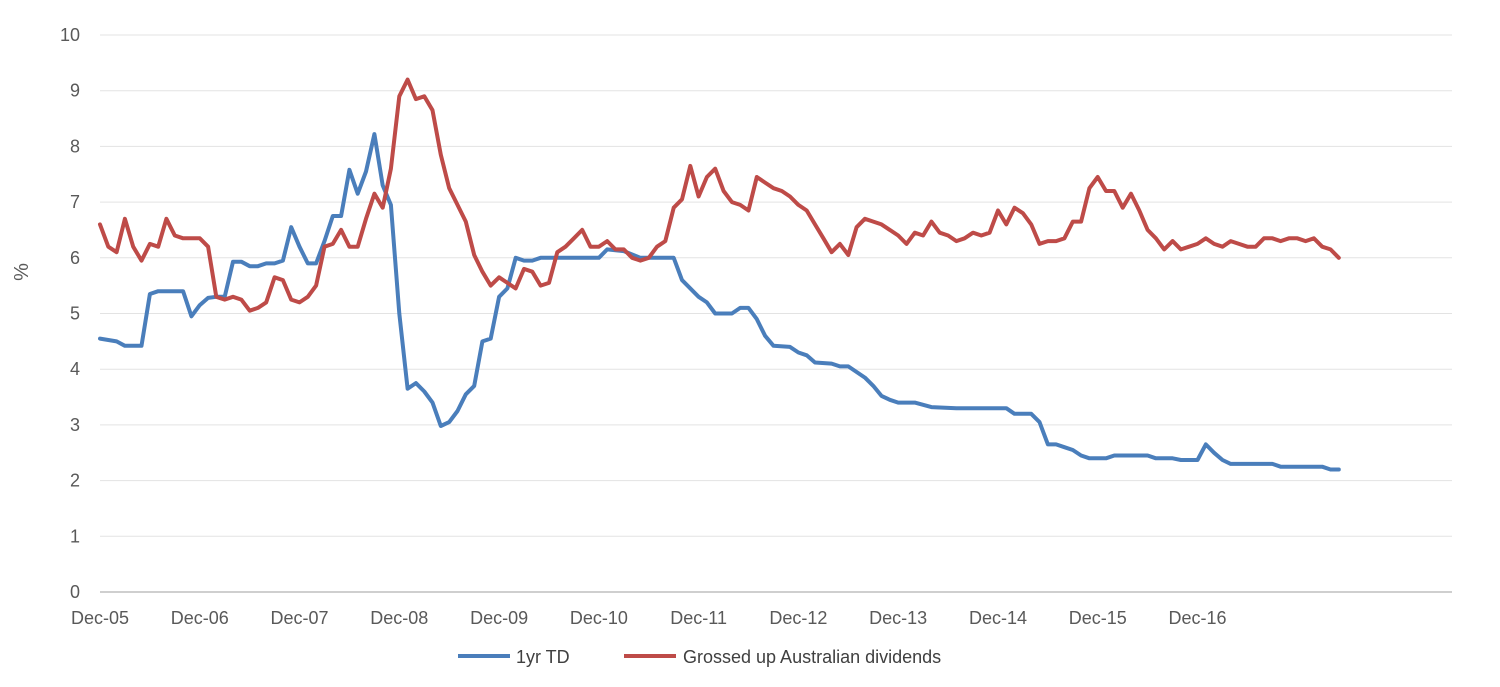 This screenshot has height=687, width=1500. Describe the element at coordinates (100, 618) in the screenshot. I see `x-tick-label: Dec-05` at that location.